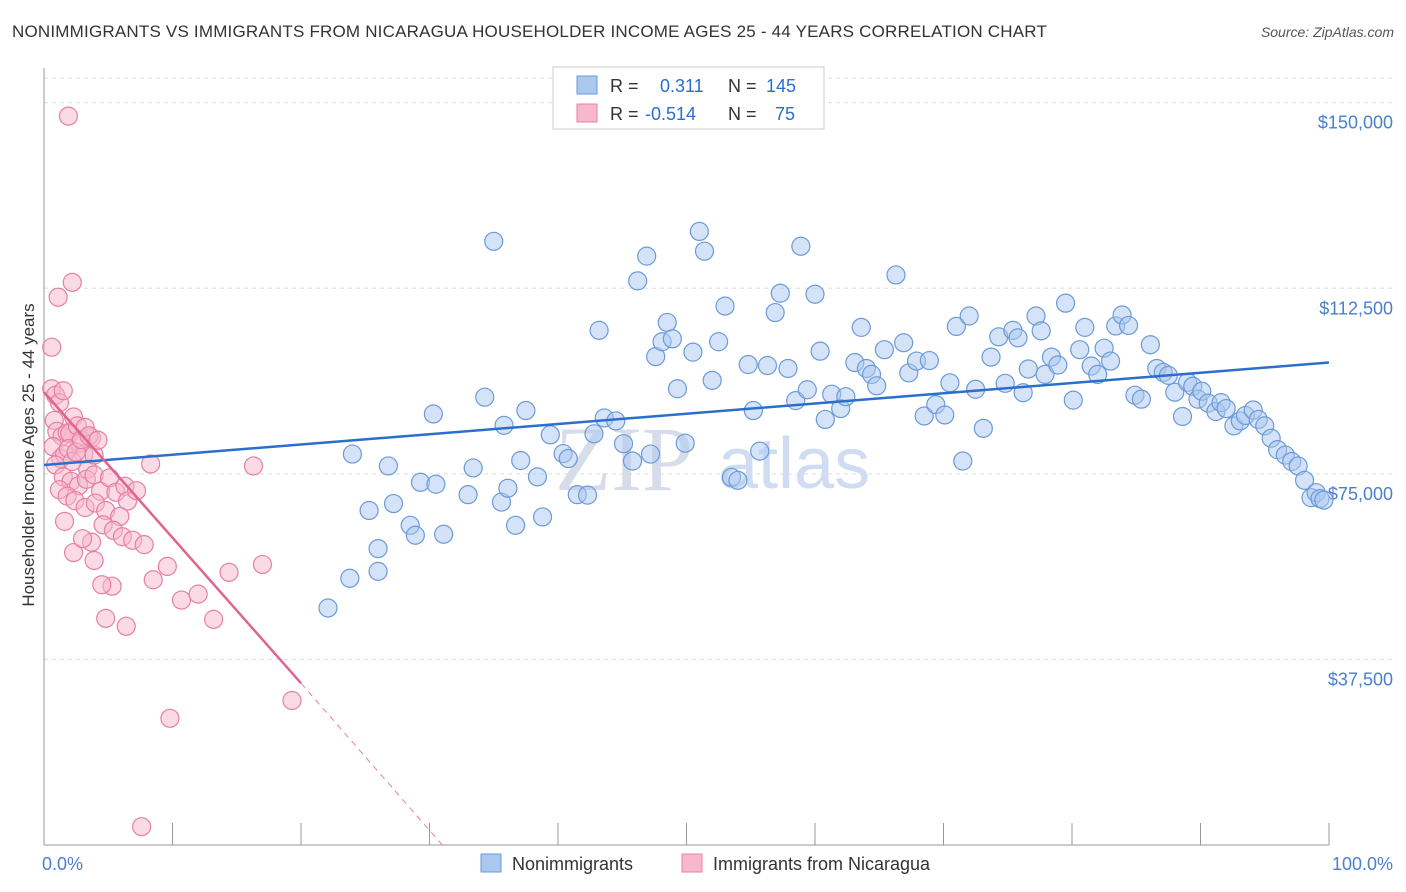 The height and width of the screenshot is (892, 1406). Describe the element at coordinates (172, 538) in the screenshot. I see `trend-line-nicaragua` at that location.